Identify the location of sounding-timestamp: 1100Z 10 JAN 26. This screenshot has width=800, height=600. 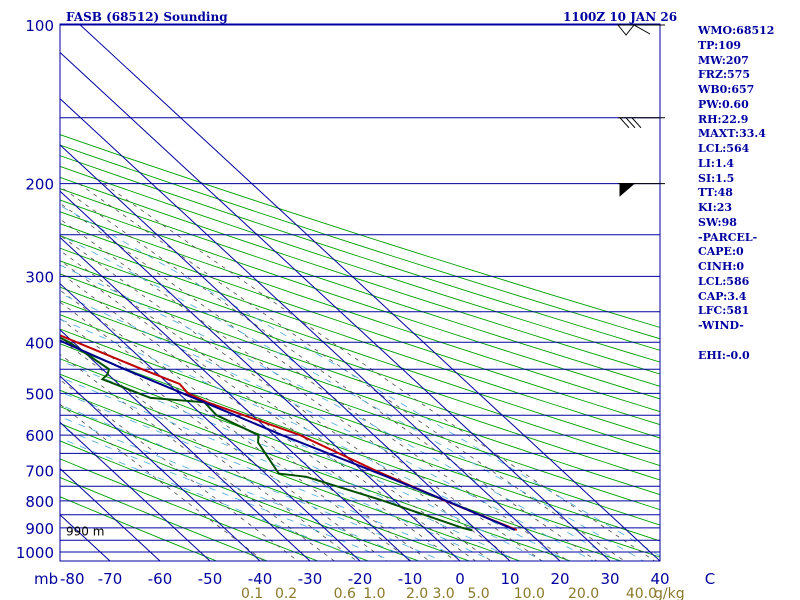
(620, 17).